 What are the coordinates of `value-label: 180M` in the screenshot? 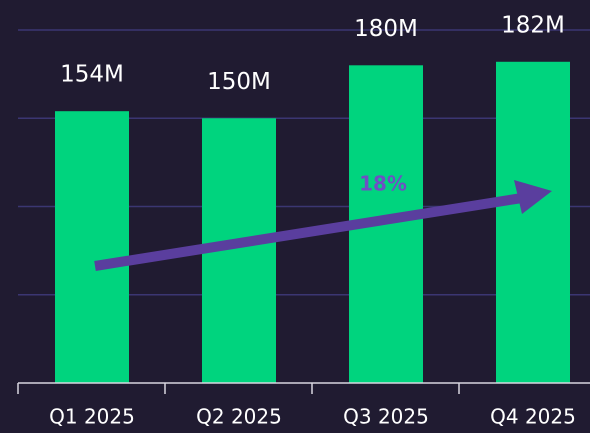 It's located at (386, 29).